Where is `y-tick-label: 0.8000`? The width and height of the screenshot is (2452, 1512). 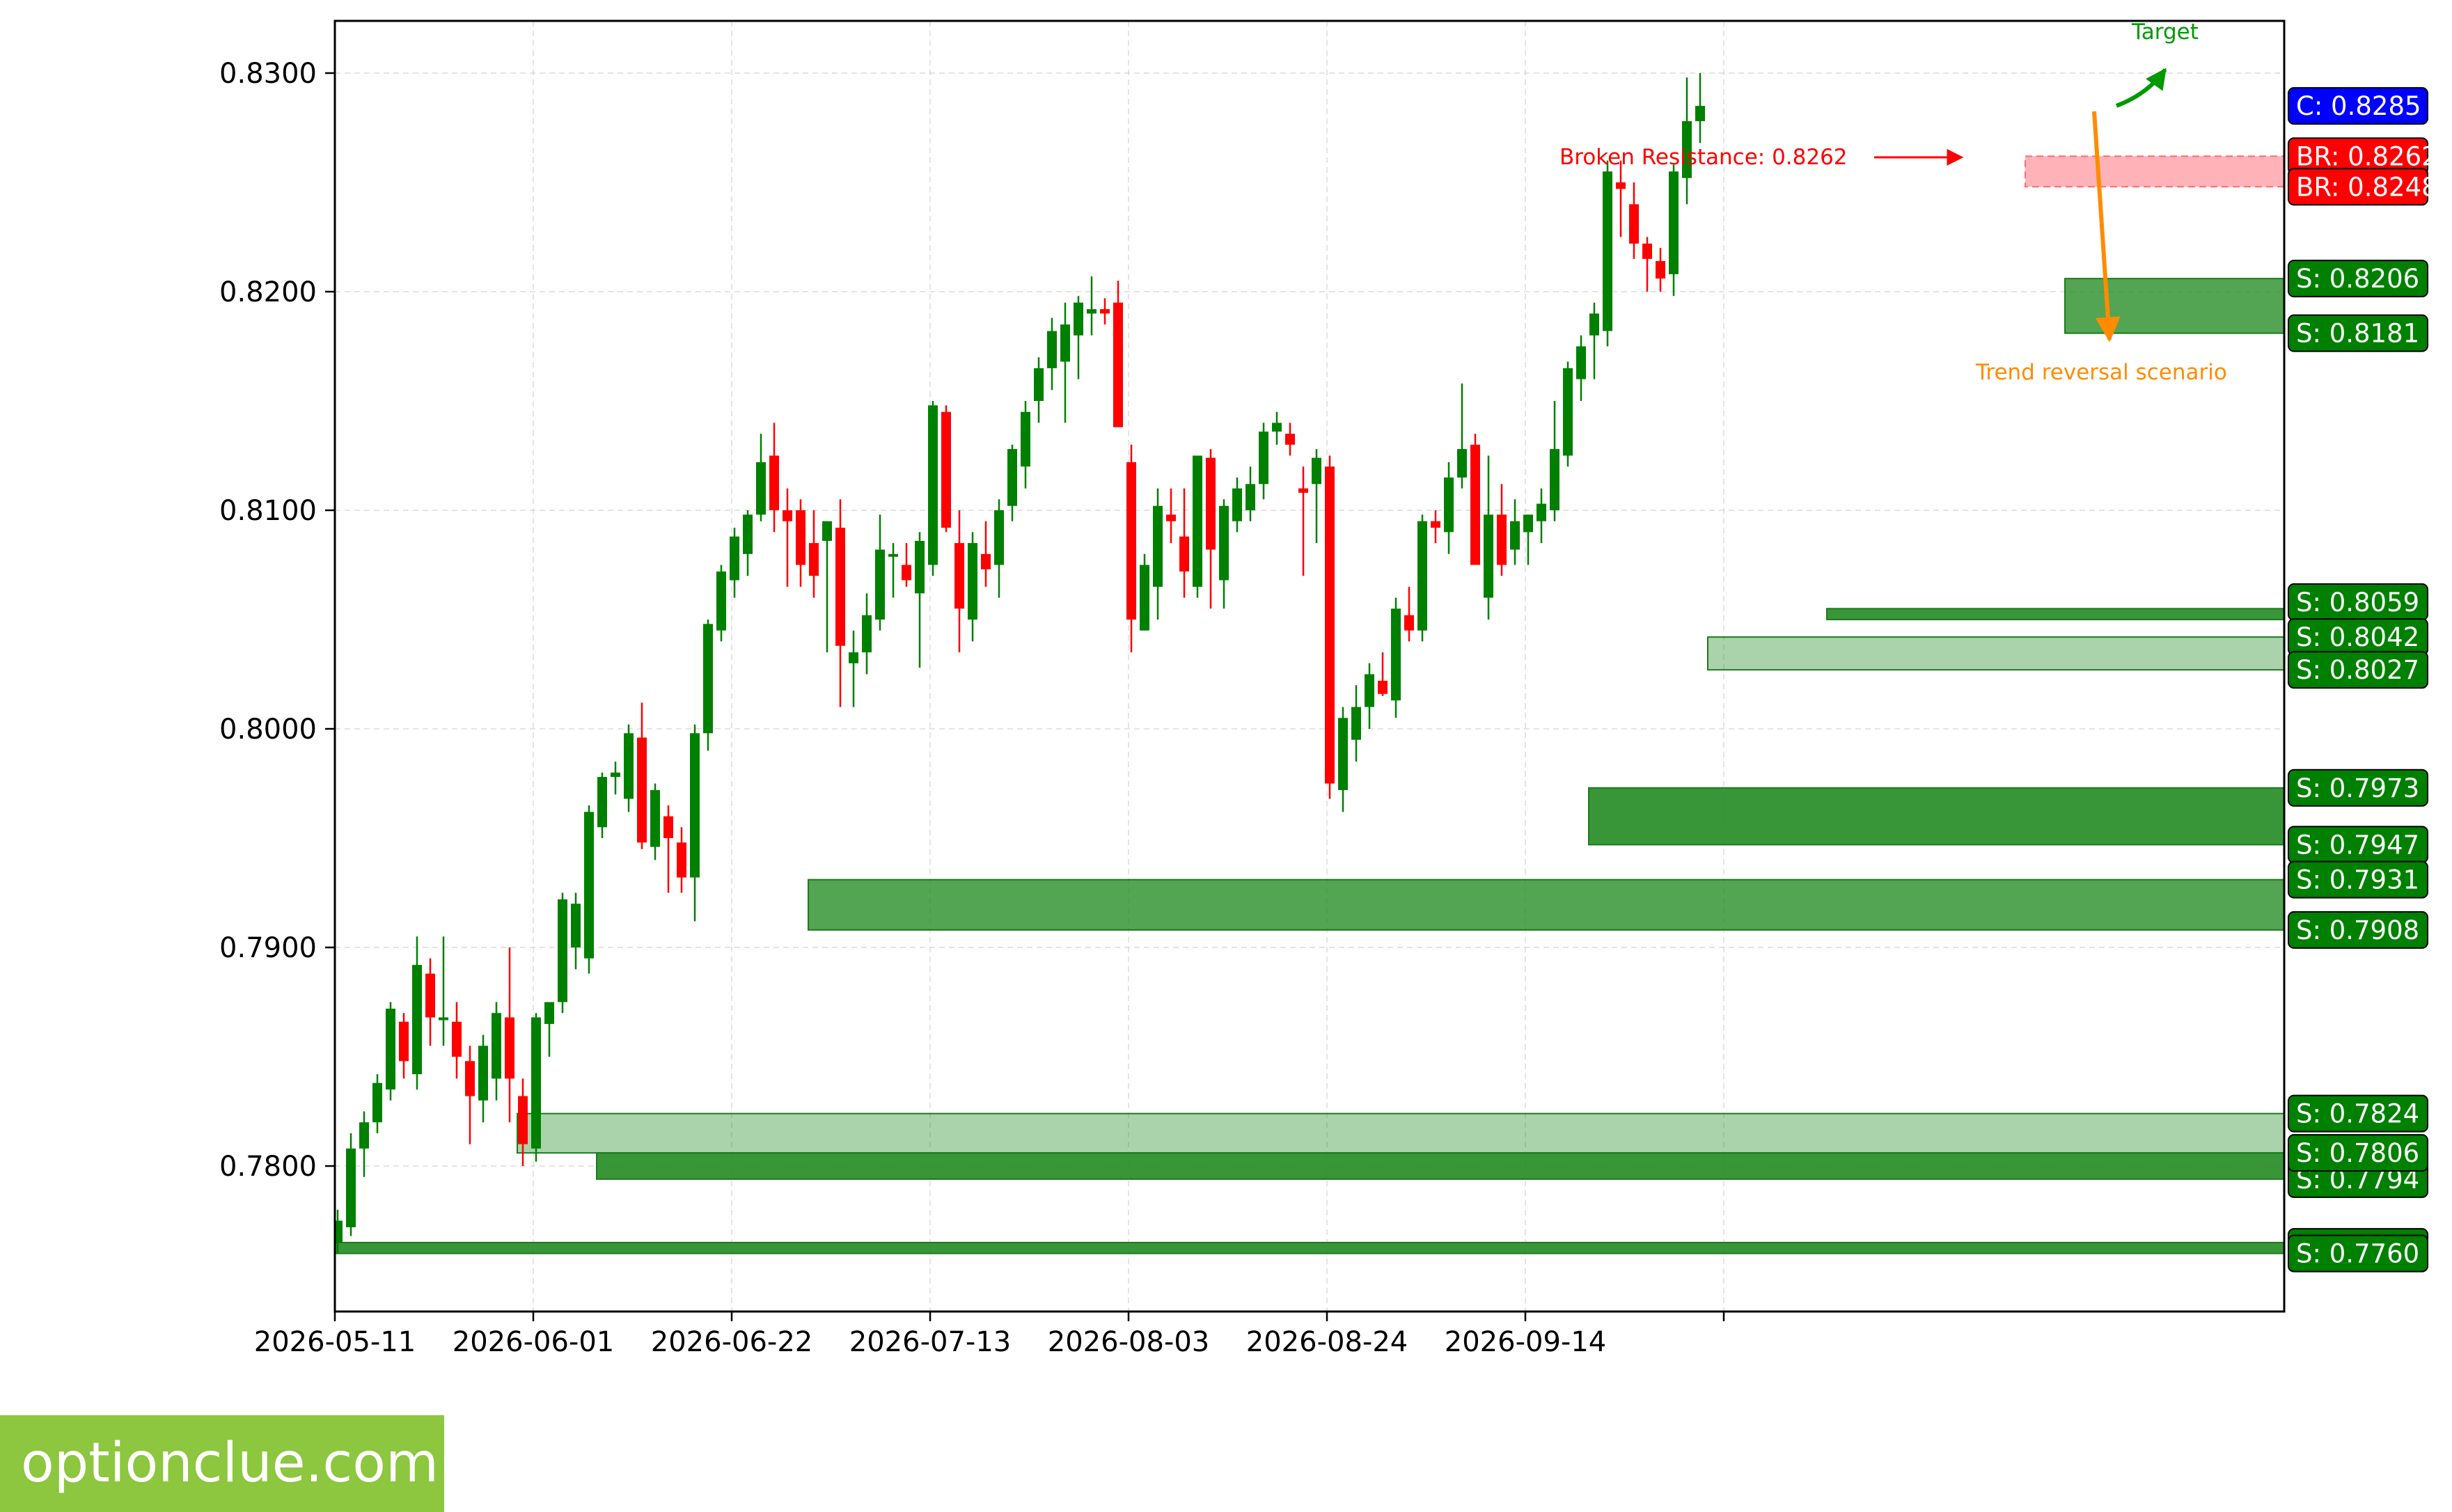
y-tick-label: 0.8000 is located at coordinates (268, 730).